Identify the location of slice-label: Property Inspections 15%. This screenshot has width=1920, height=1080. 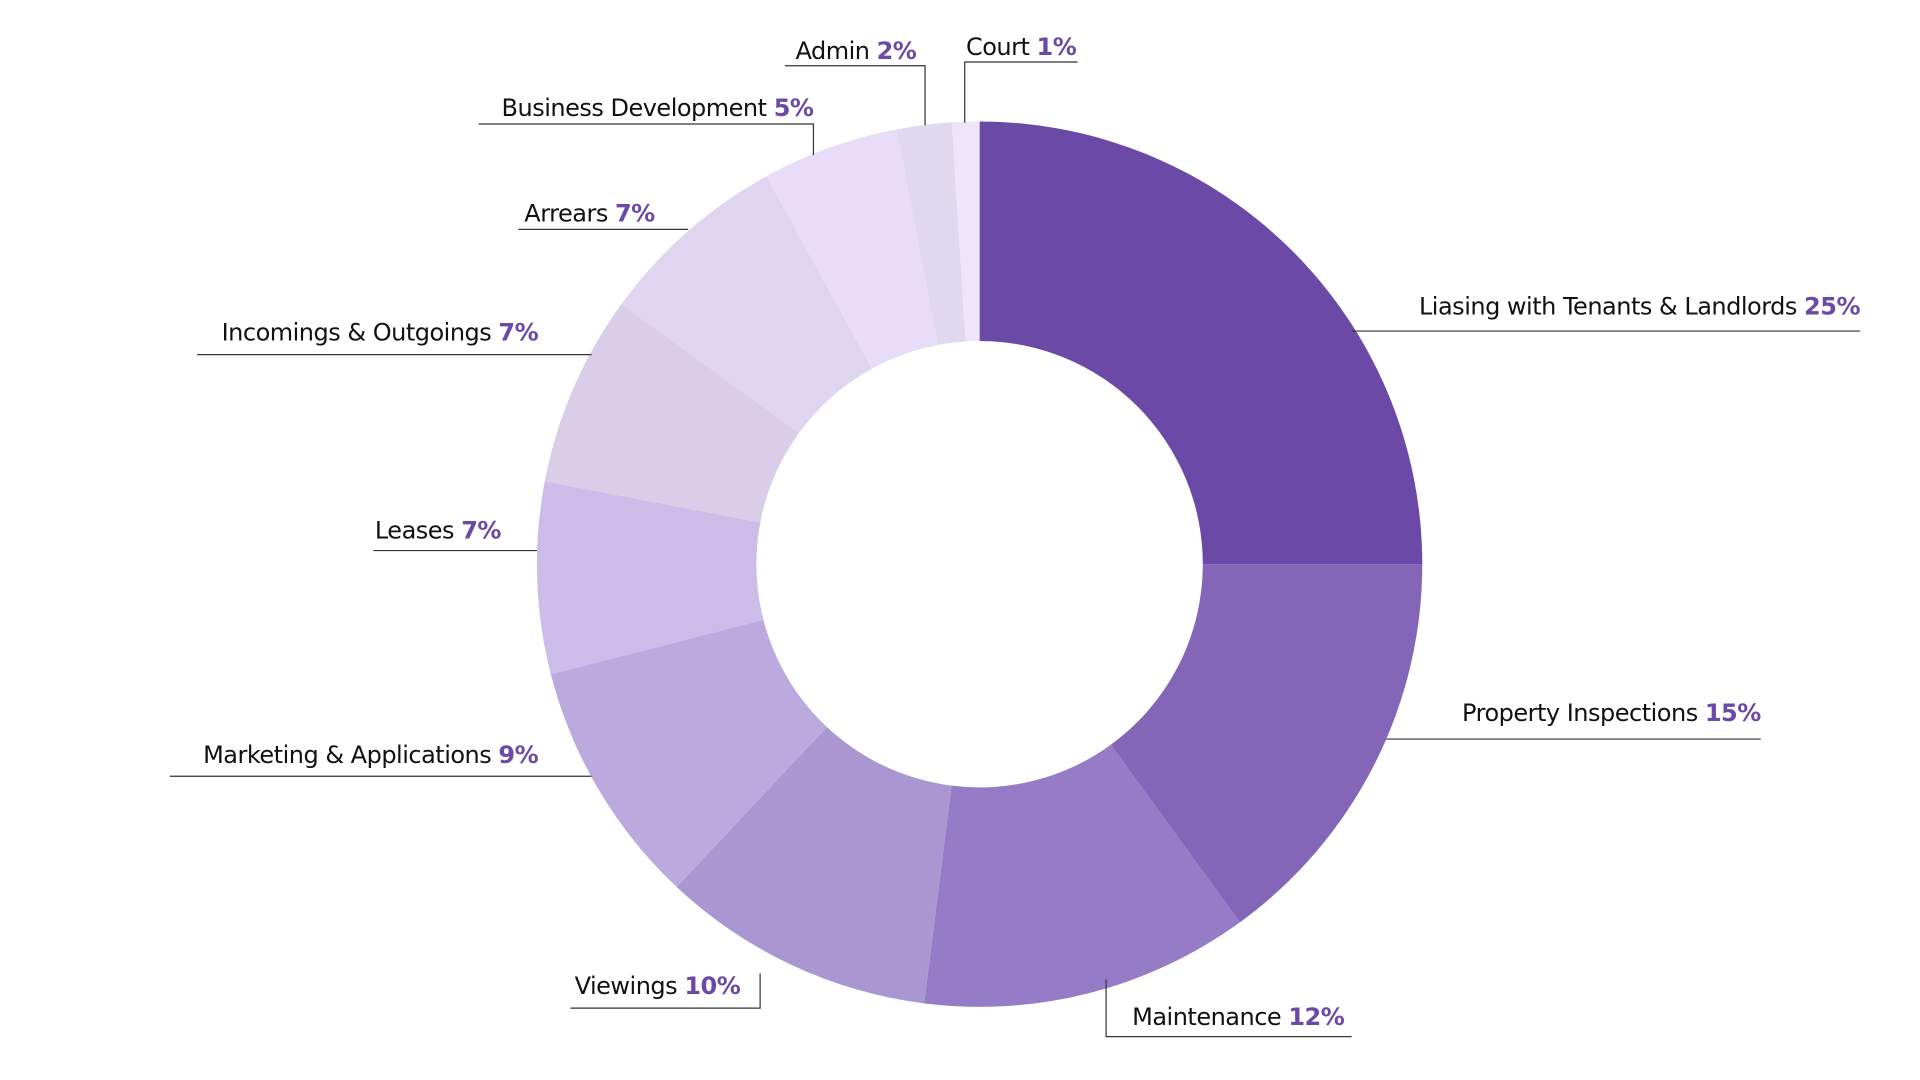
(1611, 713).